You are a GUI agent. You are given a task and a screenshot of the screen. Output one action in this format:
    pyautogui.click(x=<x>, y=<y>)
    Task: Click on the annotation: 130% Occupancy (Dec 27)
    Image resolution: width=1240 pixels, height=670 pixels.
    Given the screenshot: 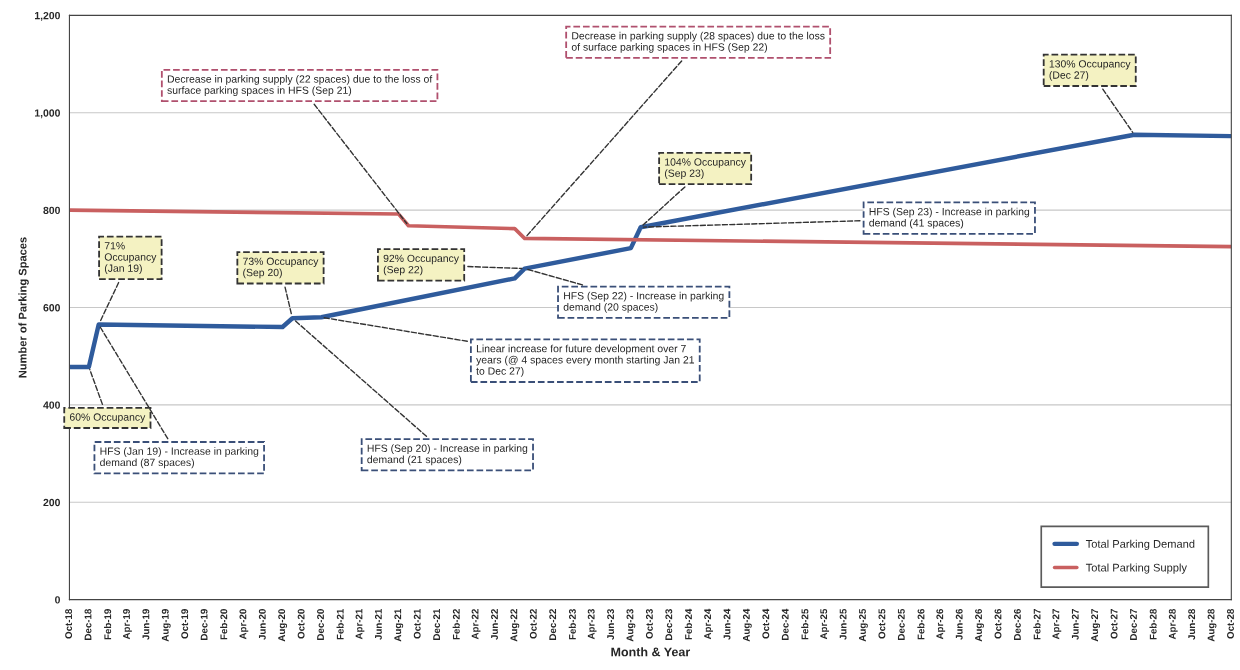 What is the action you would take?
    pyautogui.click(x=1090, y=70)
    